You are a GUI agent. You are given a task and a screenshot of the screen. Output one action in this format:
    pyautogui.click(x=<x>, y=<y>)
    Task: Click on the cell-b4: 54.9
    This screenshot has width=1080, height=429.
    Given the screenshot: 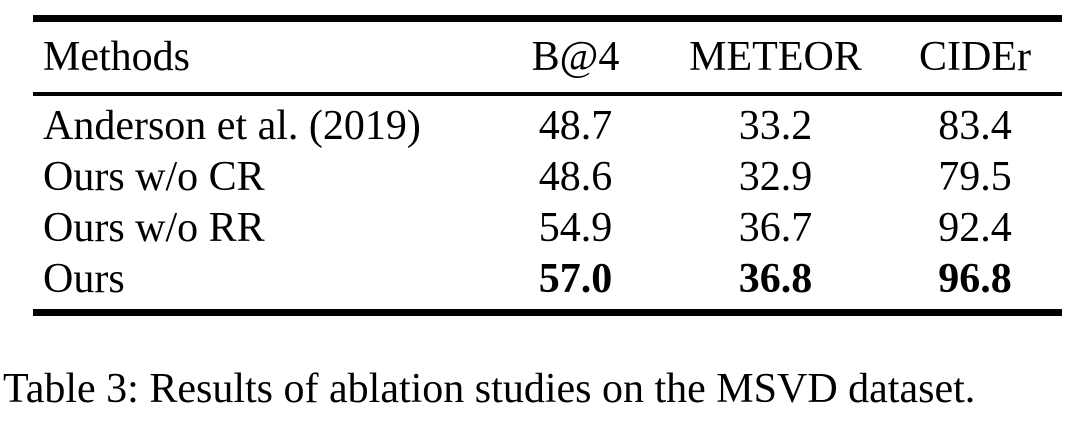 What is the action you would take?
    pyautogui.click(x=575, y=228)
    